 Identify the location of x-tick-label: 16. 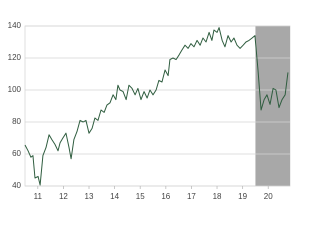
(165, 196).